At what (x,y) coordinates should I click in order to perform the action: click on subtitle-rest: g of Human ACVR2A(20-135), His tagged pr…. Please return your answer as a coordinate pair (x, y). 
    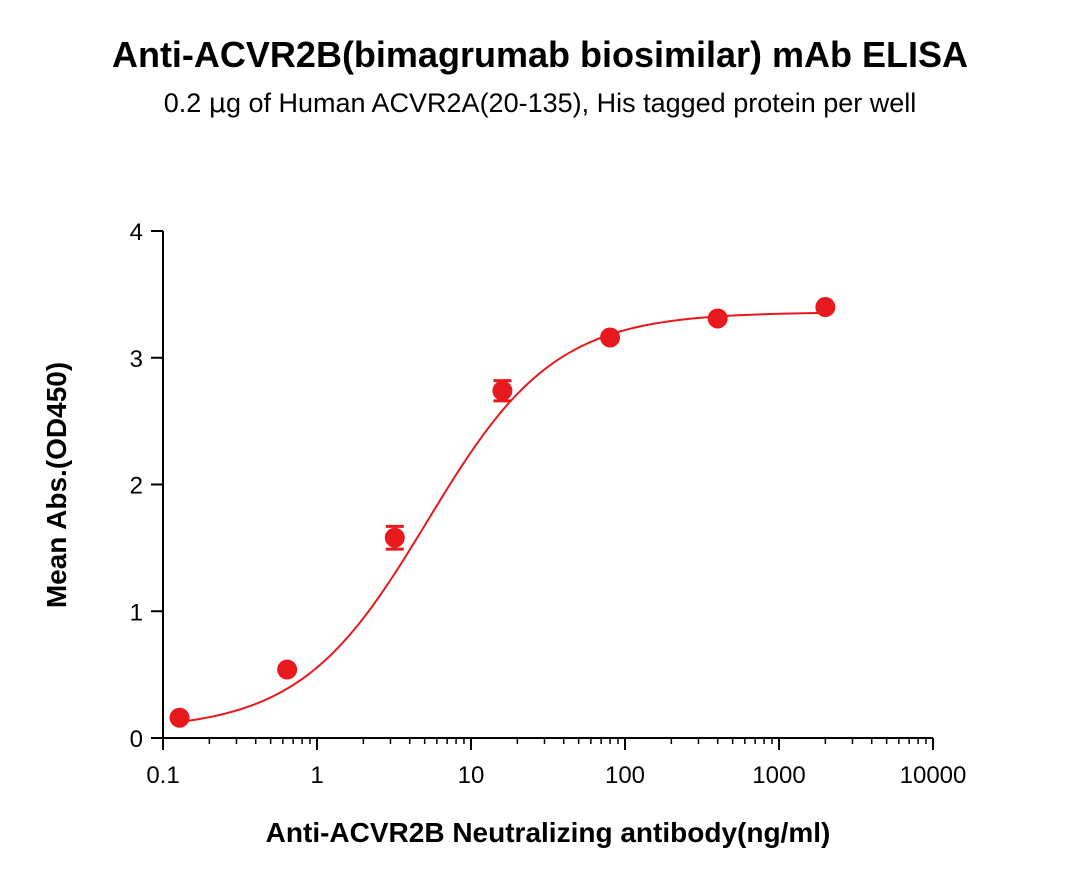
    Looking at the image, I should click on (571, 103).